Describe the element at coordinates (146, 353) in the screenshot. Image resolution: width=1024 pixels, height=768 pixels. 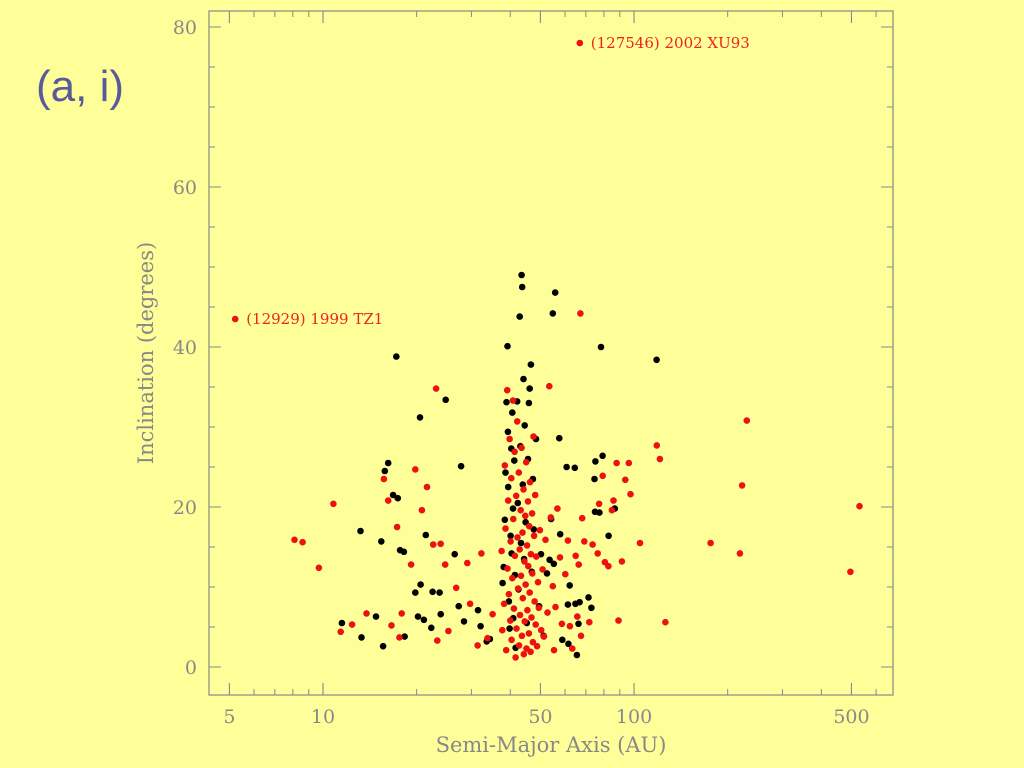
I see `y-axis-title: Inclination (degrees)` at that location.